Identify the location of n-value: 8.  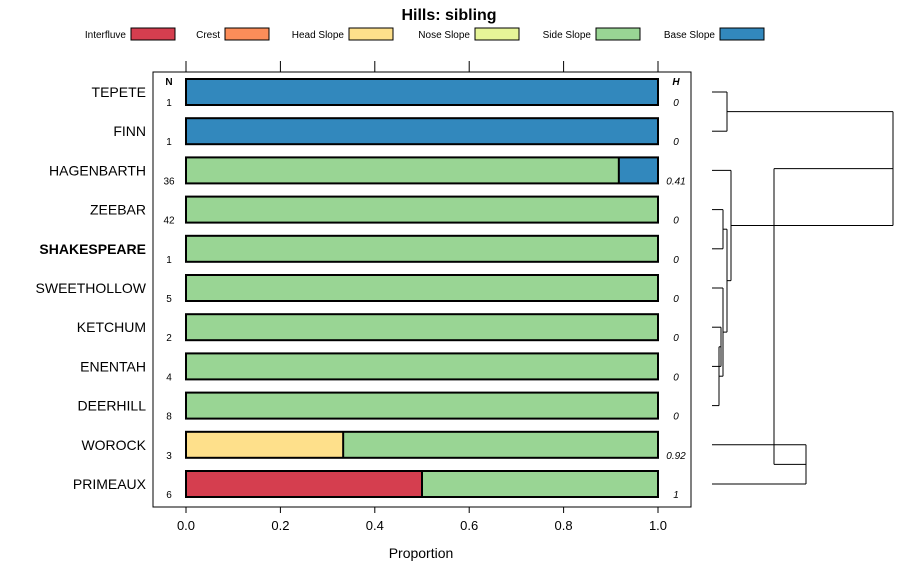
(169, 417).